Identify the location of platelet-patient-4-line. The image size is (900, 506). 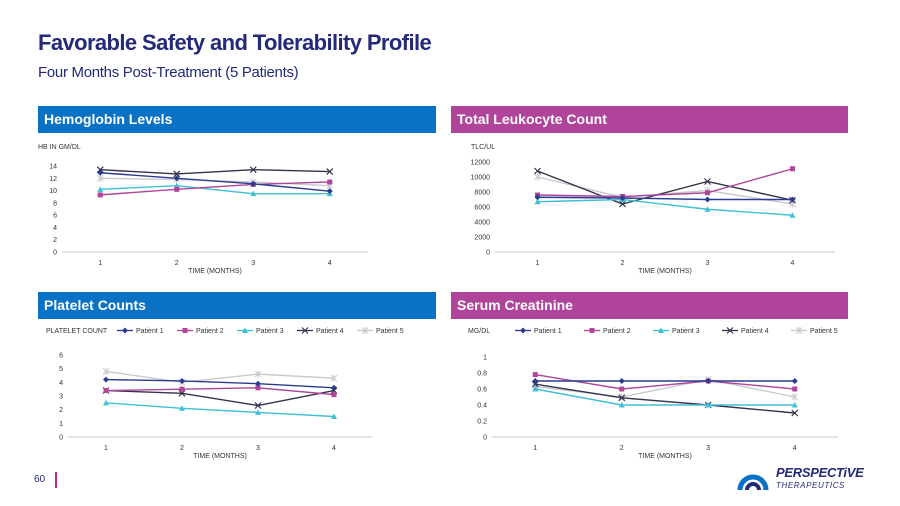
(220, 398).